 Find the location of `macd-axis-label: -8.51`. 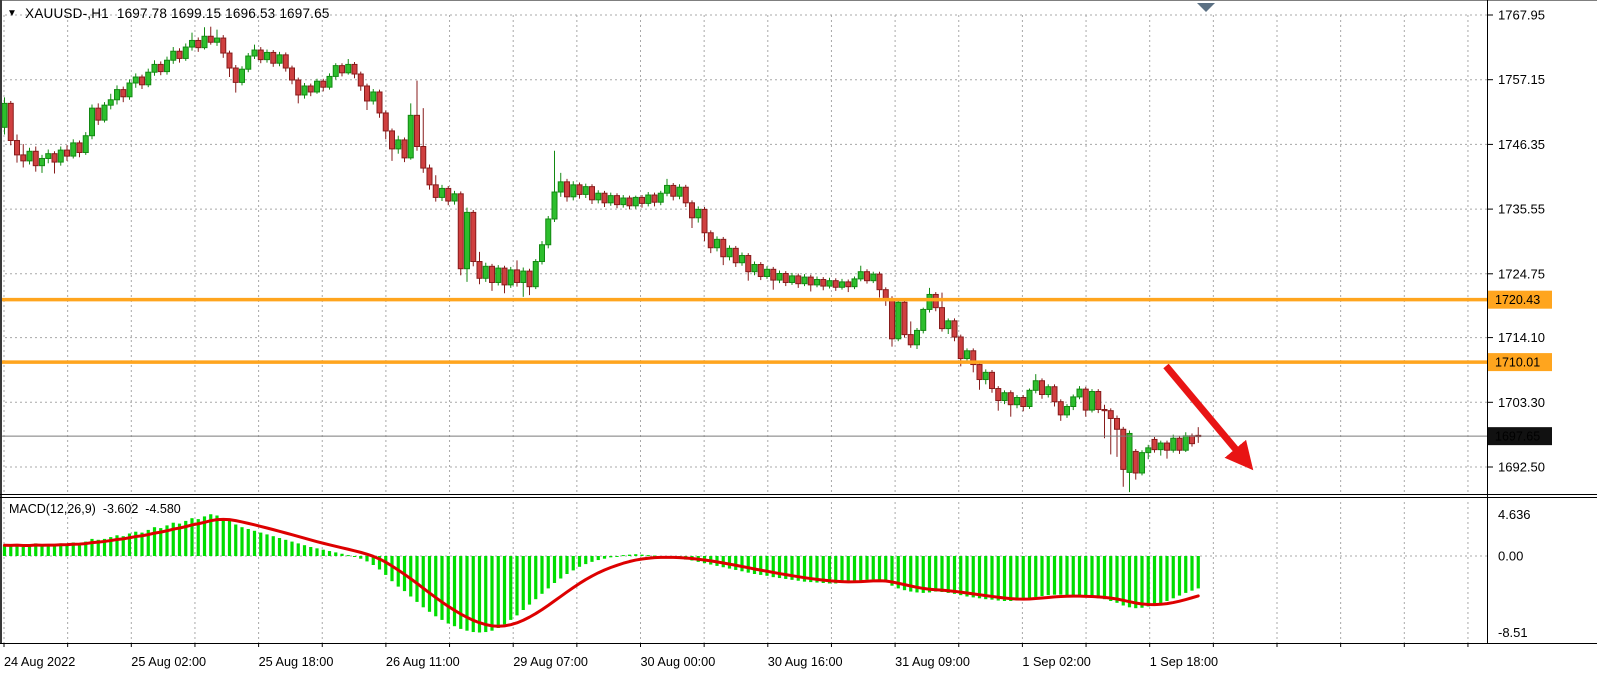

macd-axis-label: -8.51 is located at coordinates (1513, 632).